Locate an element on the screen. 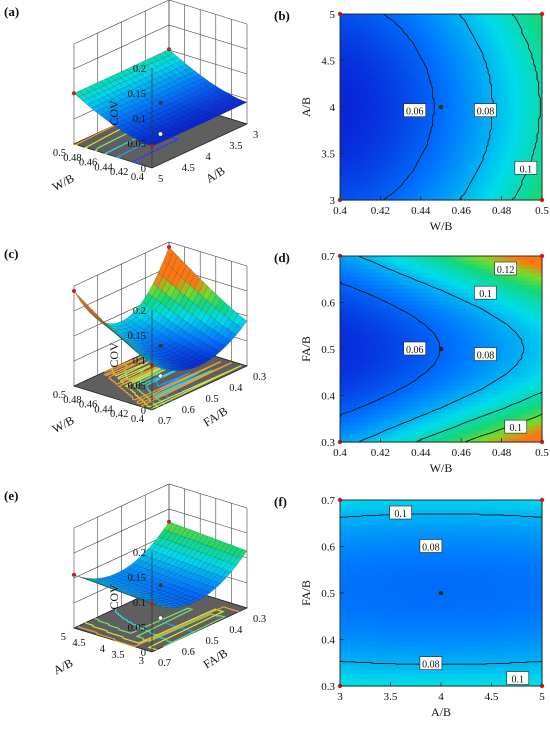 The width and height of the screenshot is (550, 730). design-point is located at coordinates (74, 93).